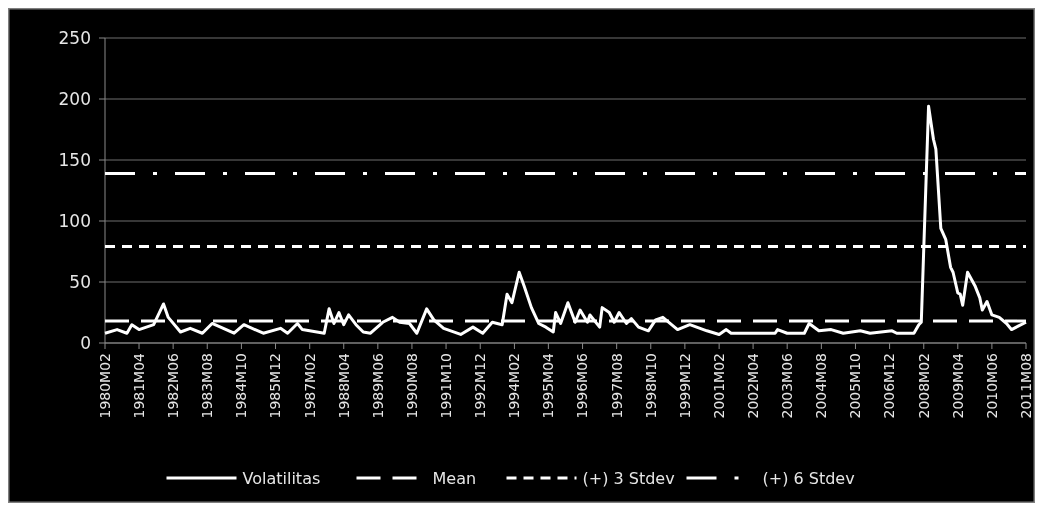  Describe the element at coordinates (454, 478) in the screenshot. I see `legend-label: Mean` at that location.